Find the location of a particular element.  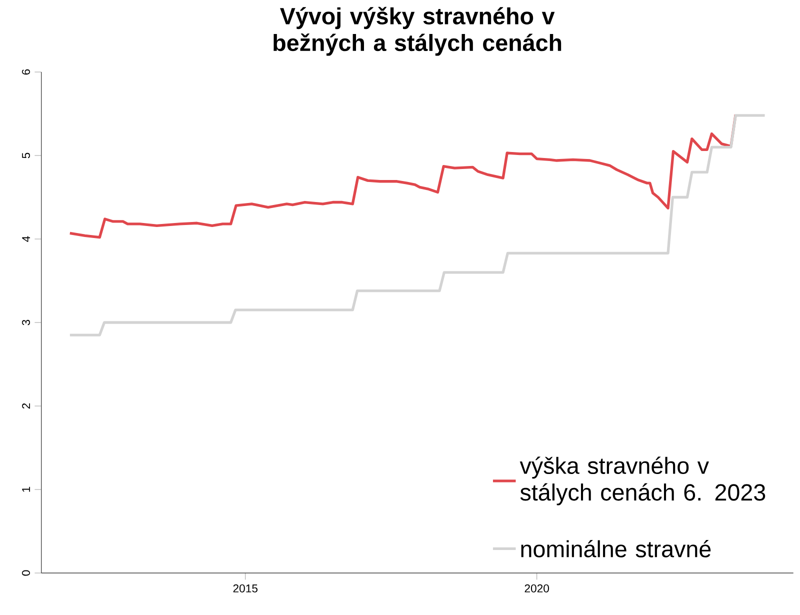

y-tick-label: 6 is located at coordinates (26, 72).